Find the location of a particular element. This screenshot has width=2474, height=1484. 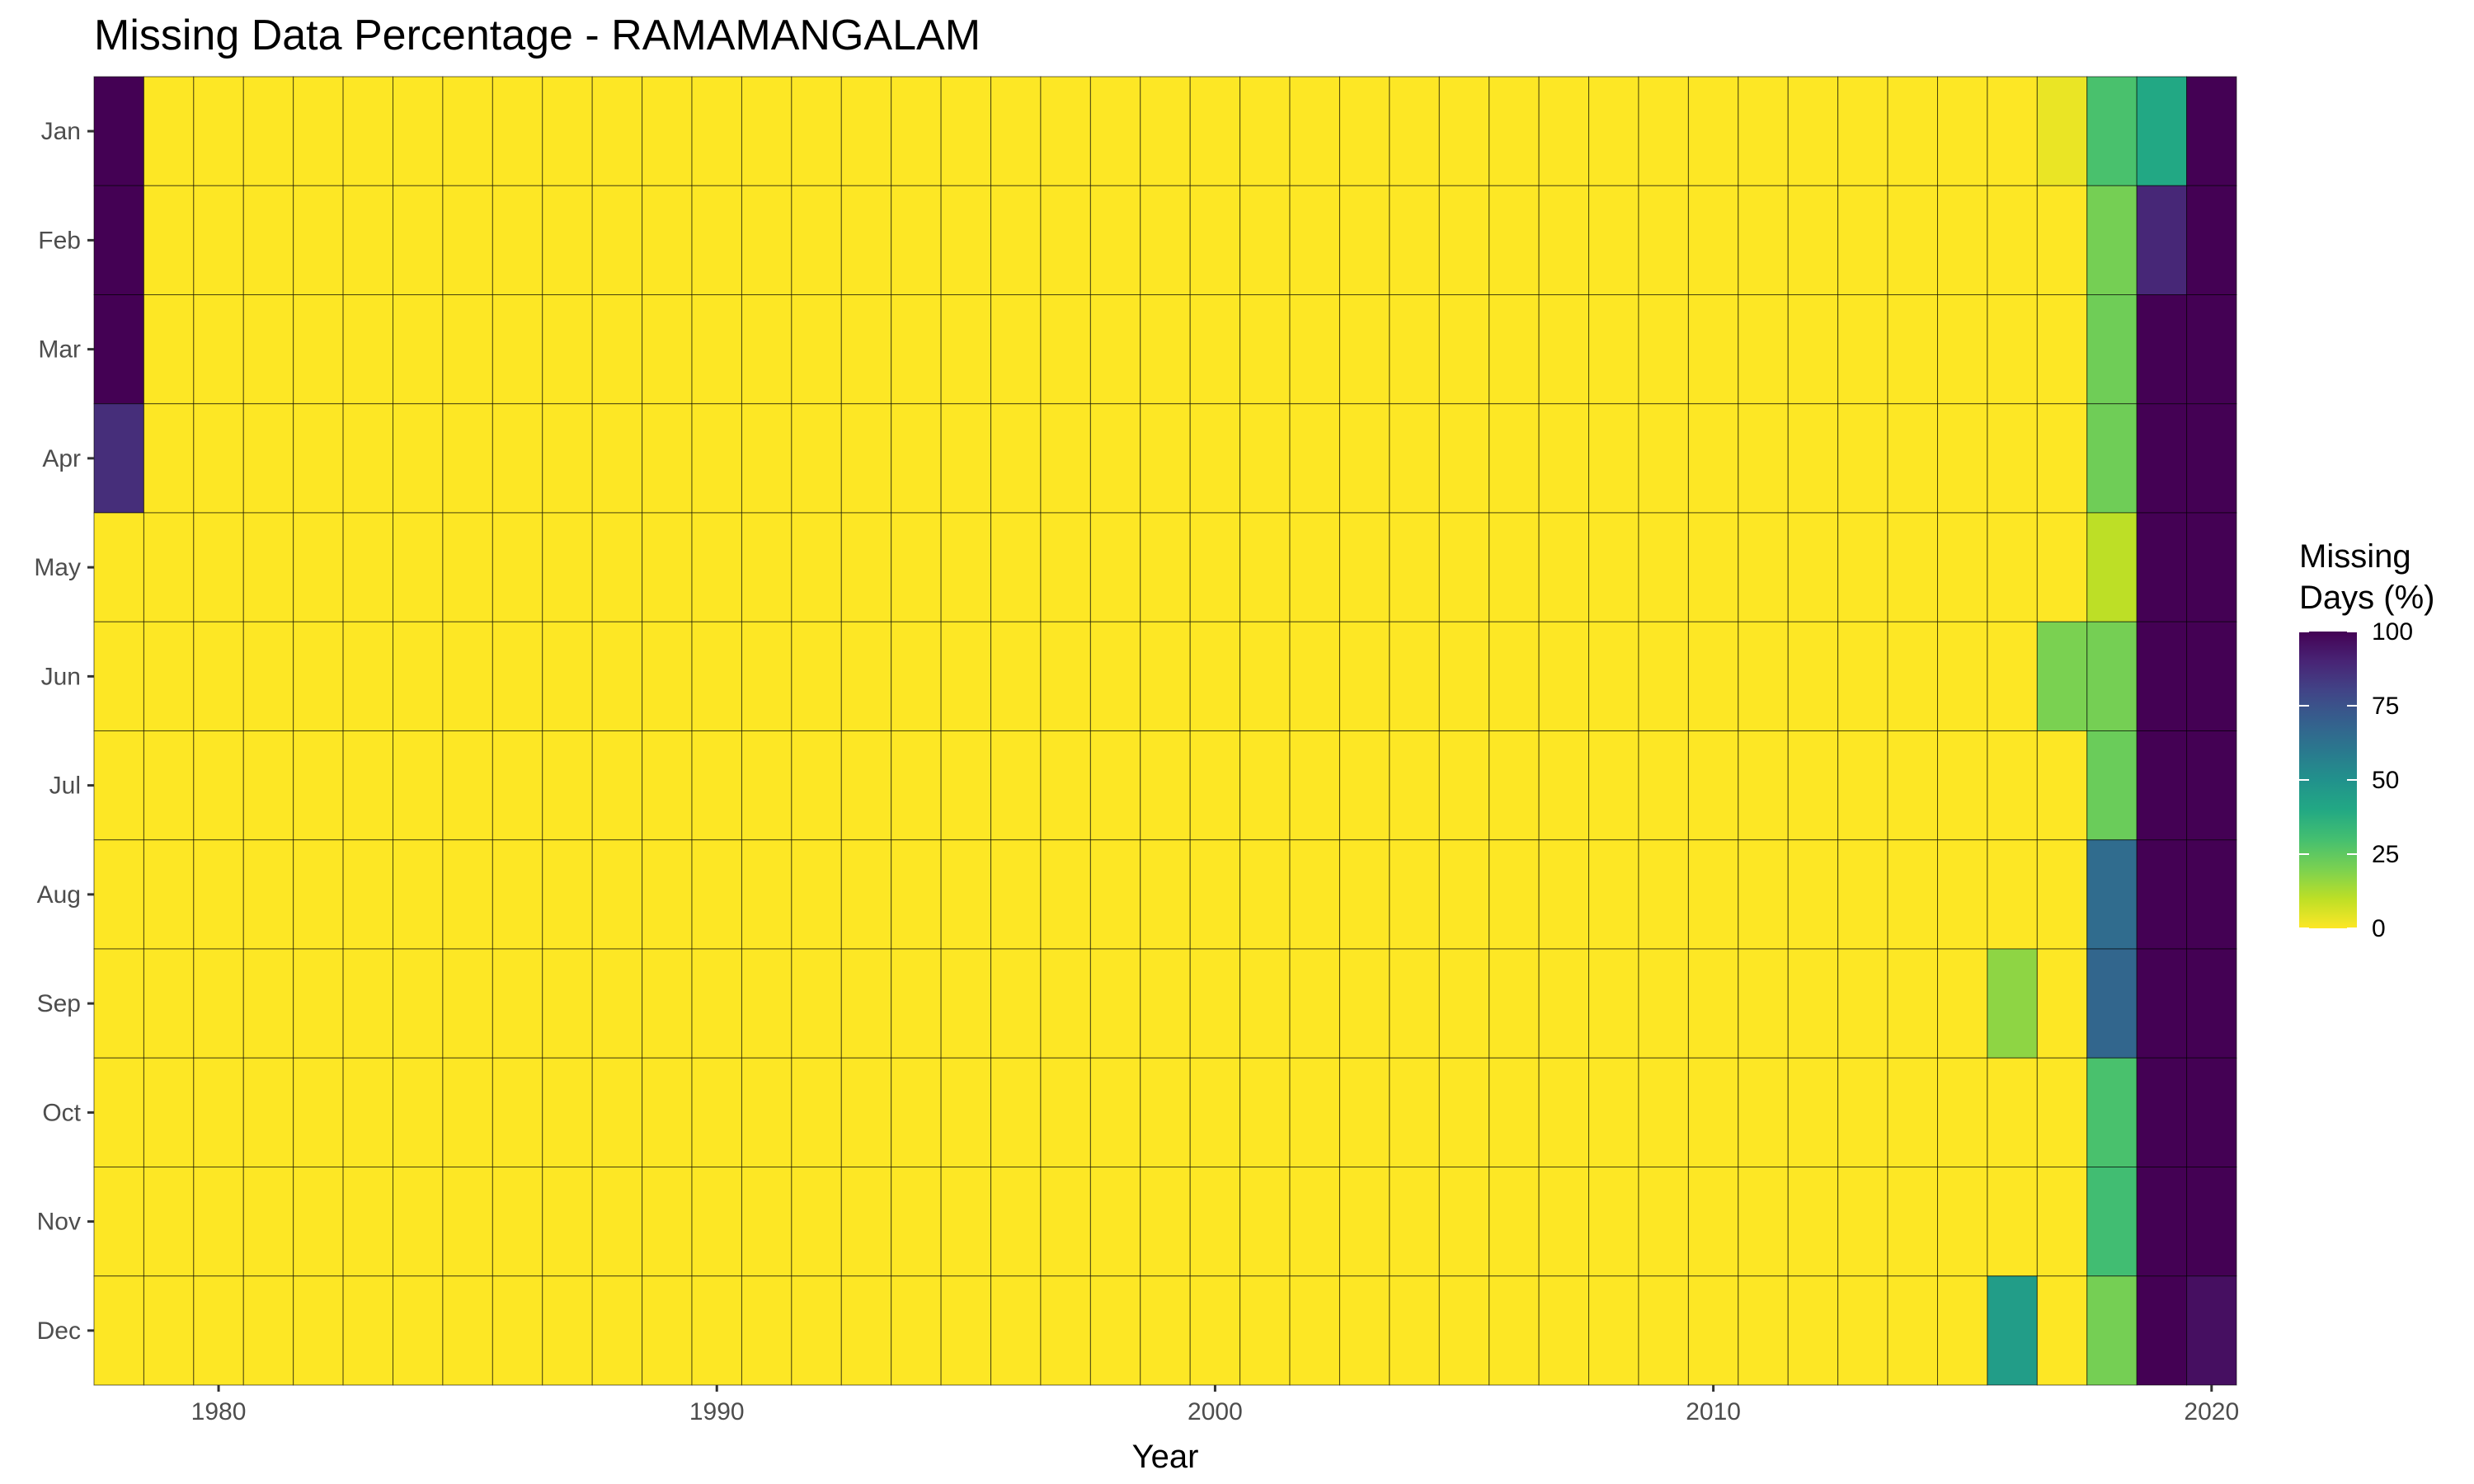

legend-tick-label: 100 is located at coordinates (2392, 632).